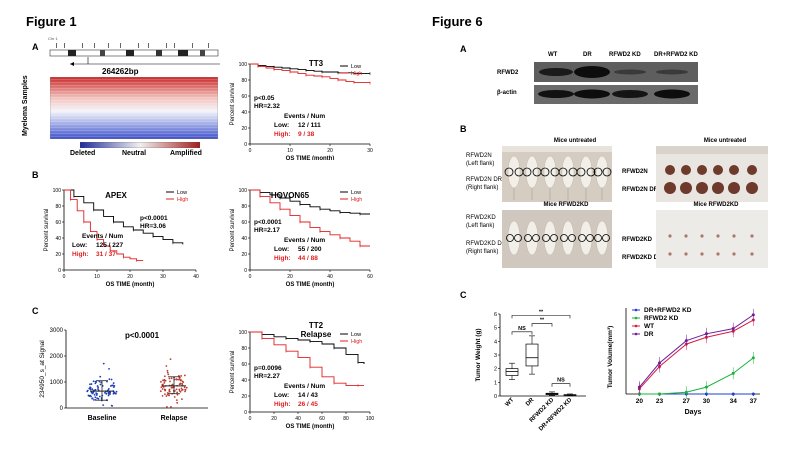  I want to click on volume-point, so click(659, 394).